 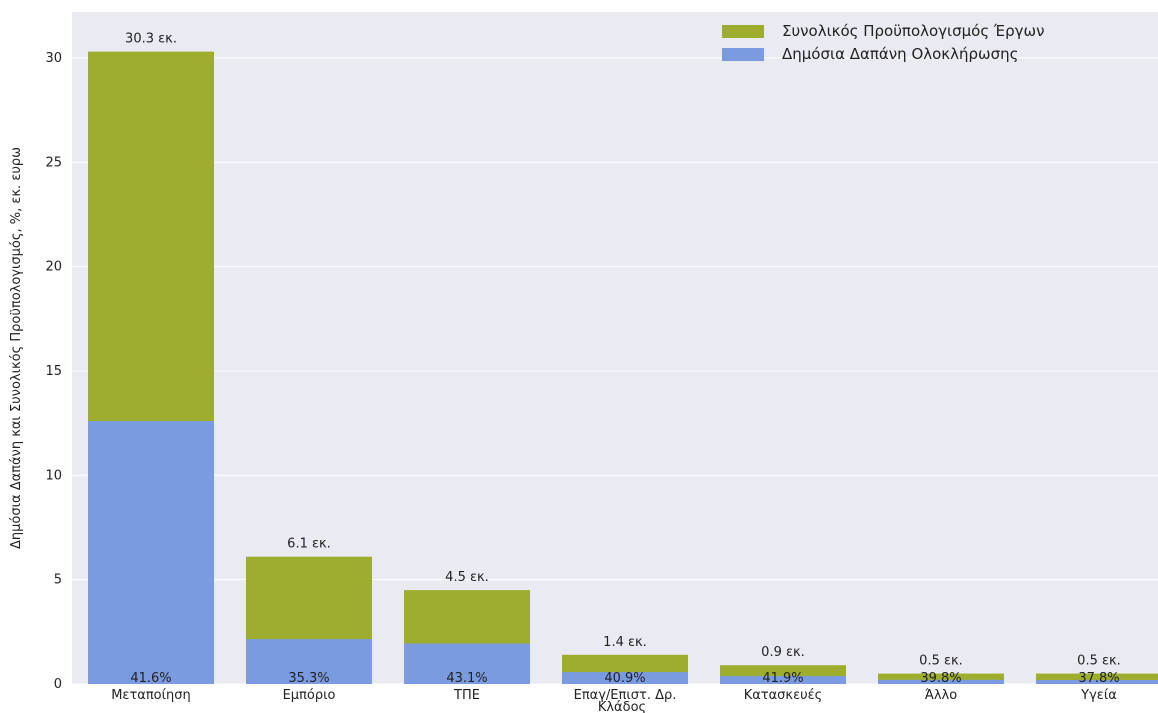 I want to click on y-tick-label: 20, so click(x=53, y=267).